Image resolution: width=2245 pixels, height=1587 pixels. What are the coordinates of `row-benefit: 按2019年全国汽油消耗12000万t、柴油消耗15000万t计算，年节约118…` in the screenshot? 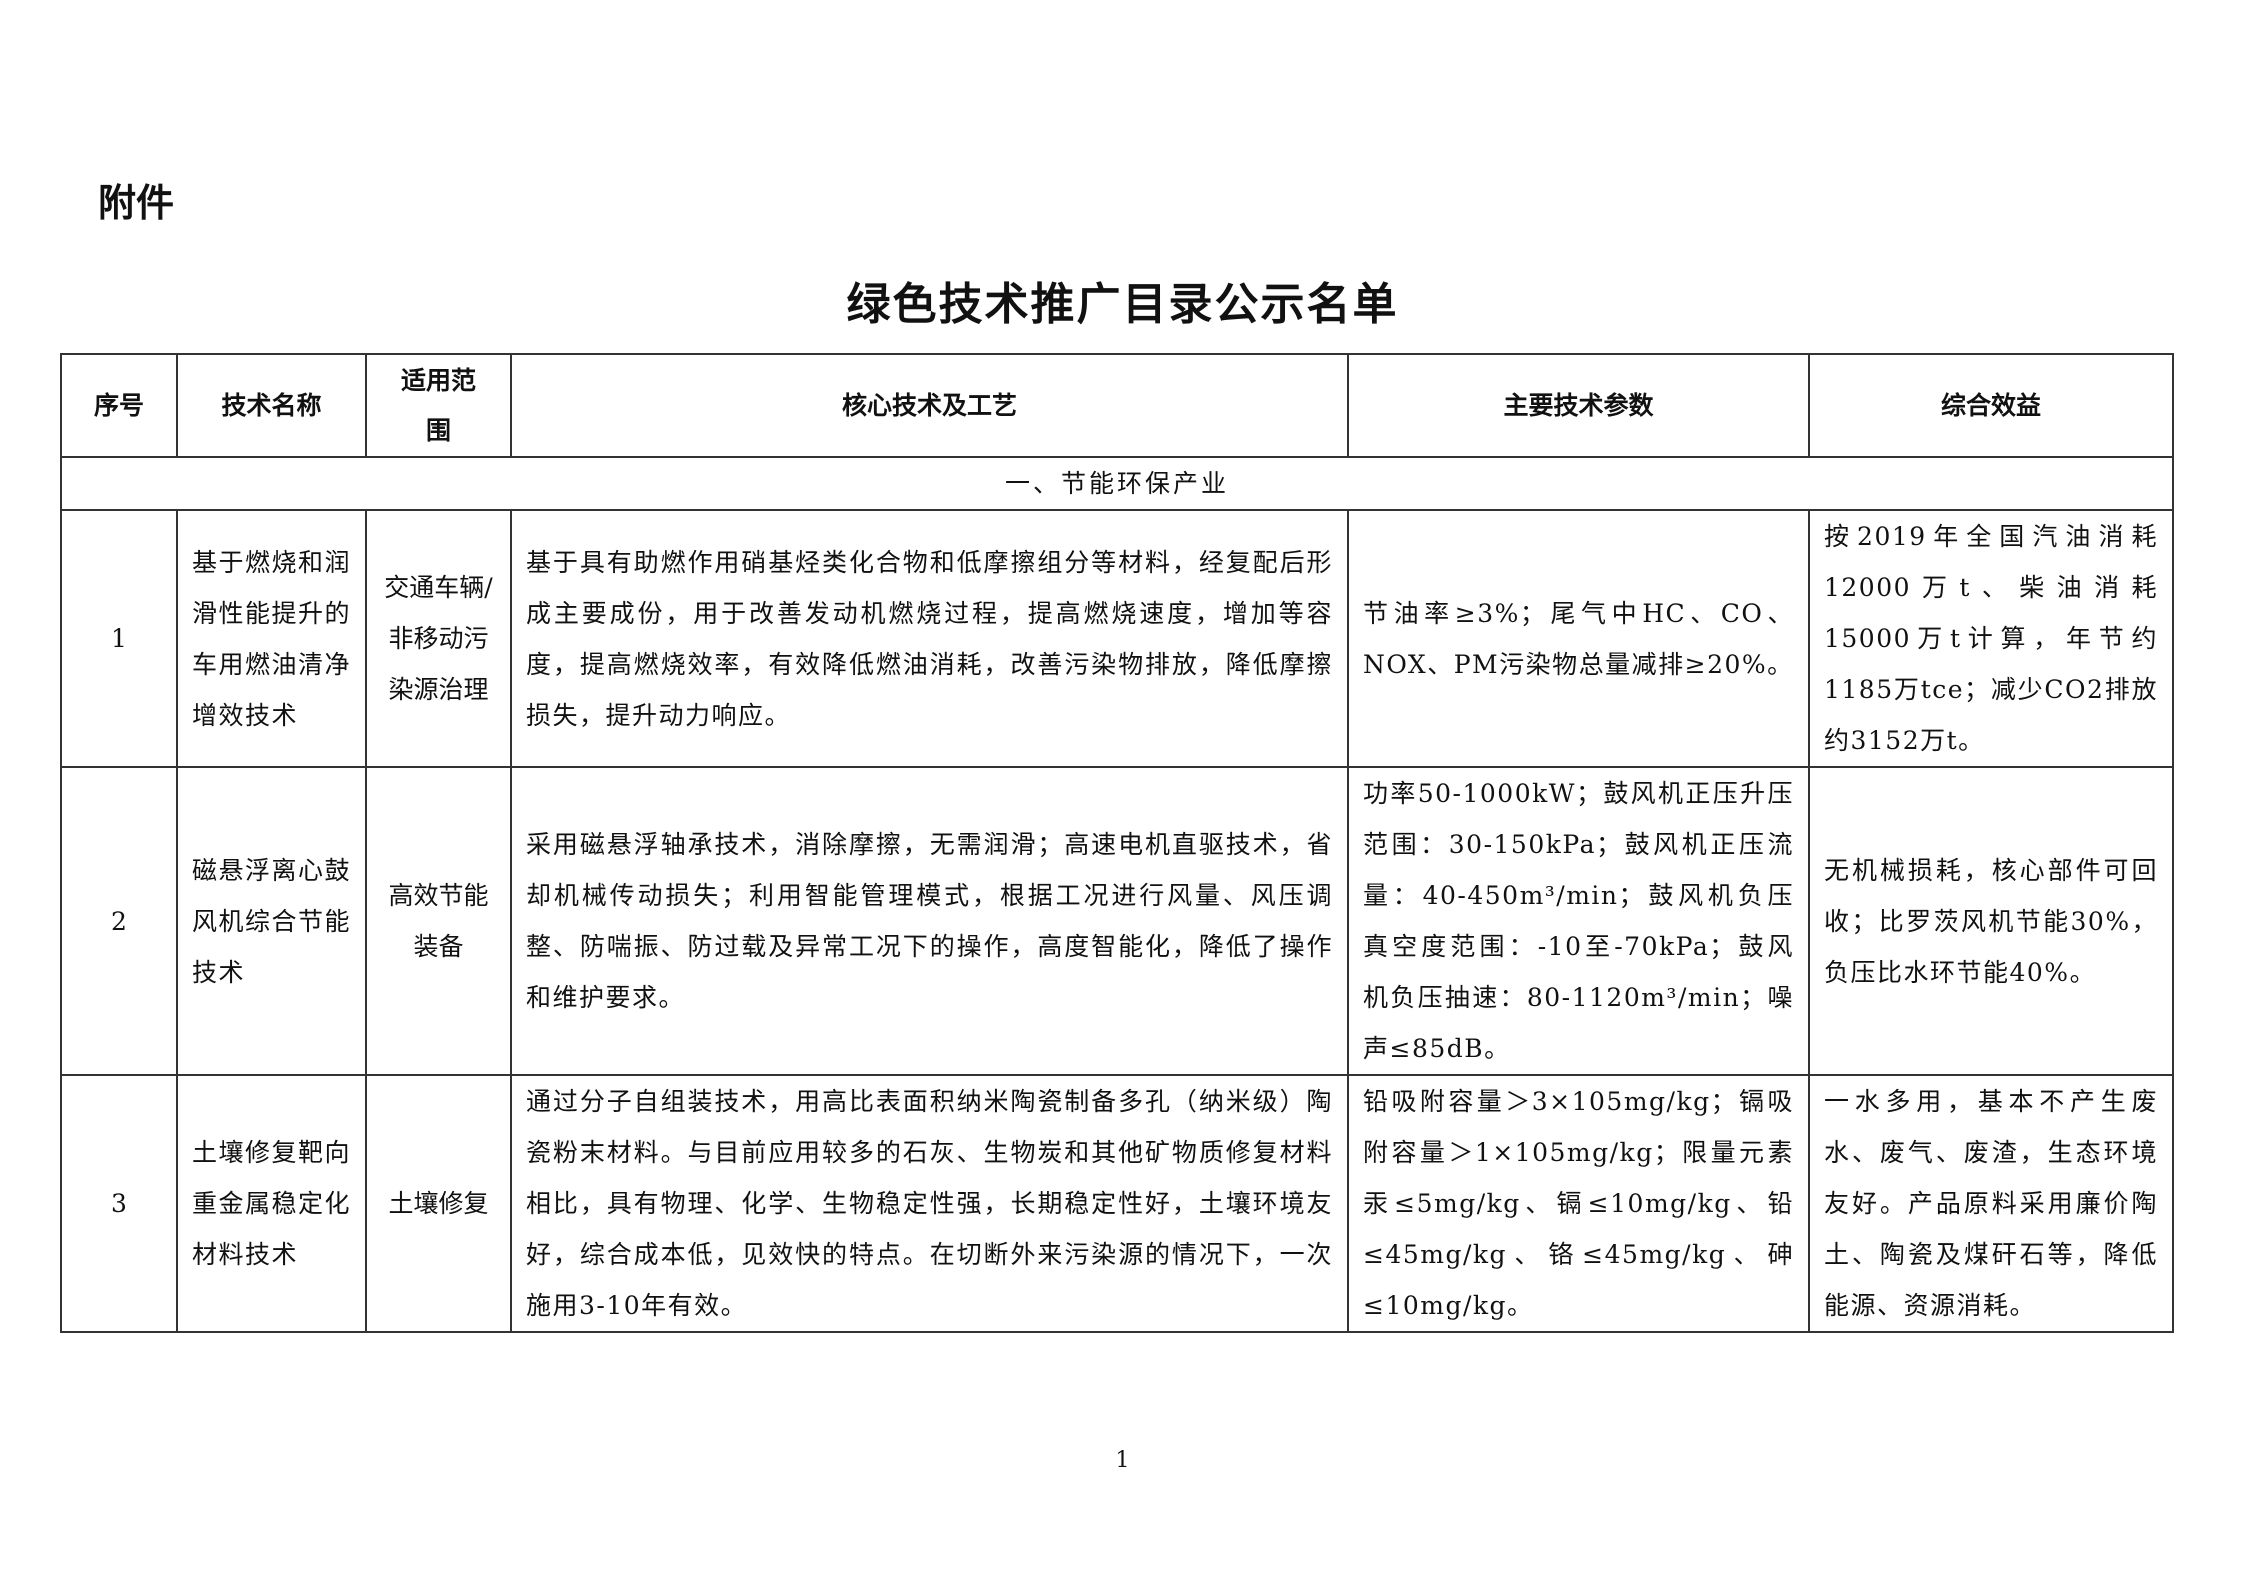 It's located at (1991, 638).